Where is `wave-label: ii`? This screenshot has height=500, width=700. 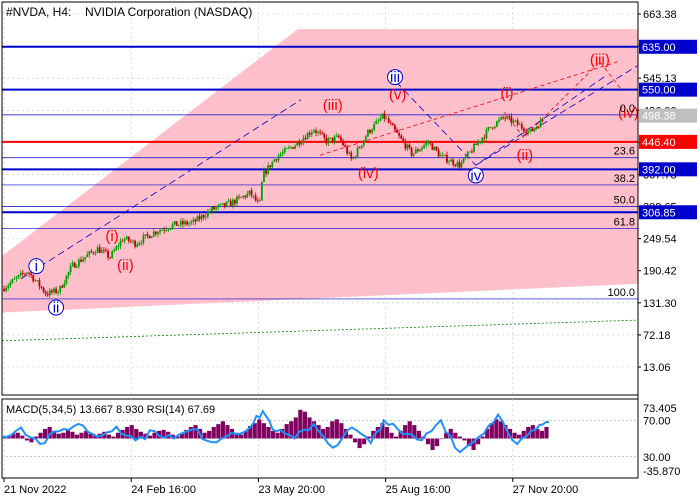
wave-label: ii is located at coordinates (56, 308).